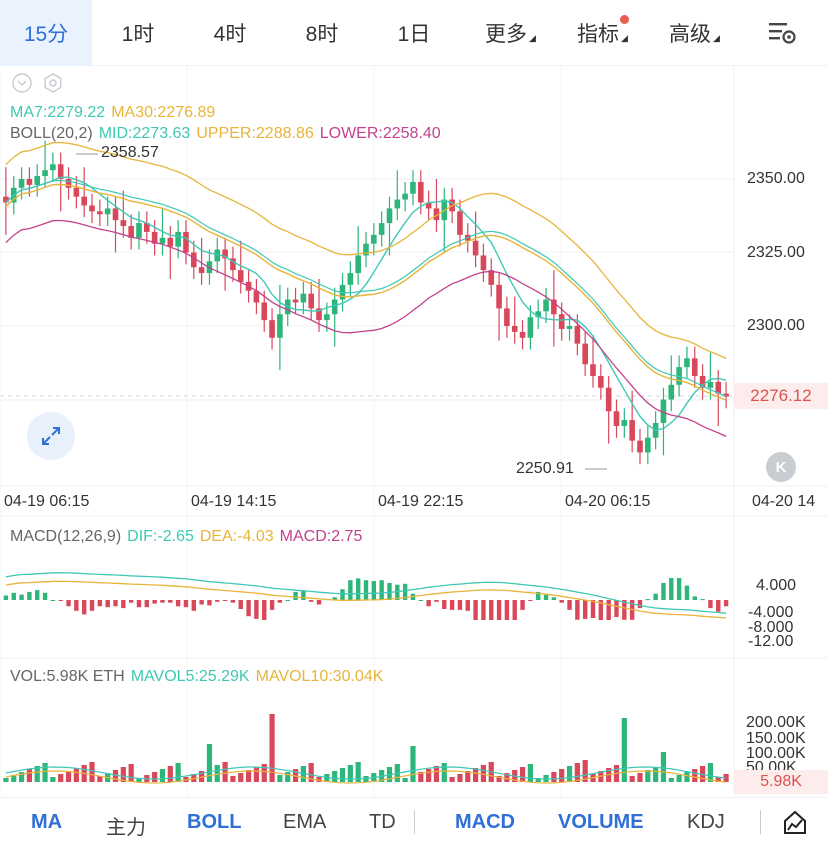 The width and height of the screenshot is (828, 847). Describe the element at coordinates (782, 33) in the screenshot. I see `chart-settings-button` at that location.